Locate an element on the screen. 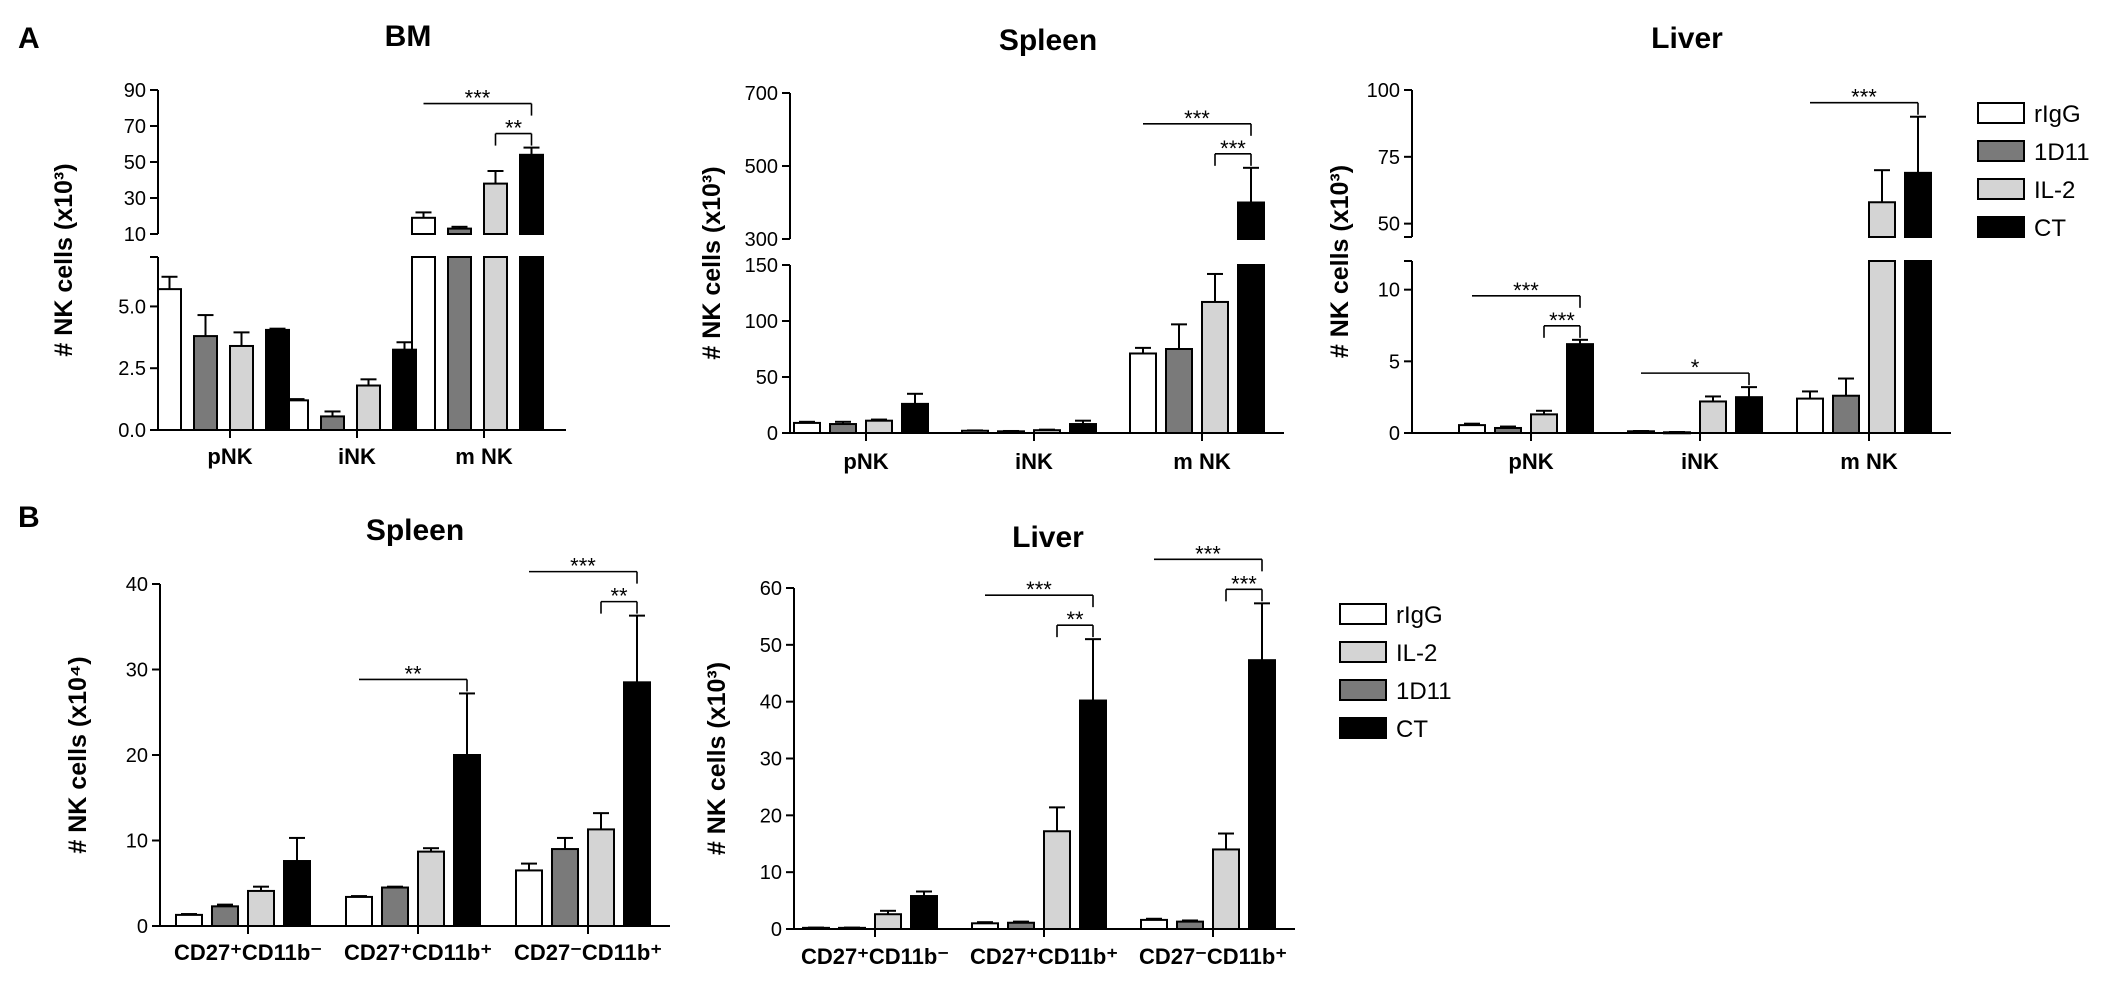  y-tick-label: 40 is located at coordinates (771, 703).